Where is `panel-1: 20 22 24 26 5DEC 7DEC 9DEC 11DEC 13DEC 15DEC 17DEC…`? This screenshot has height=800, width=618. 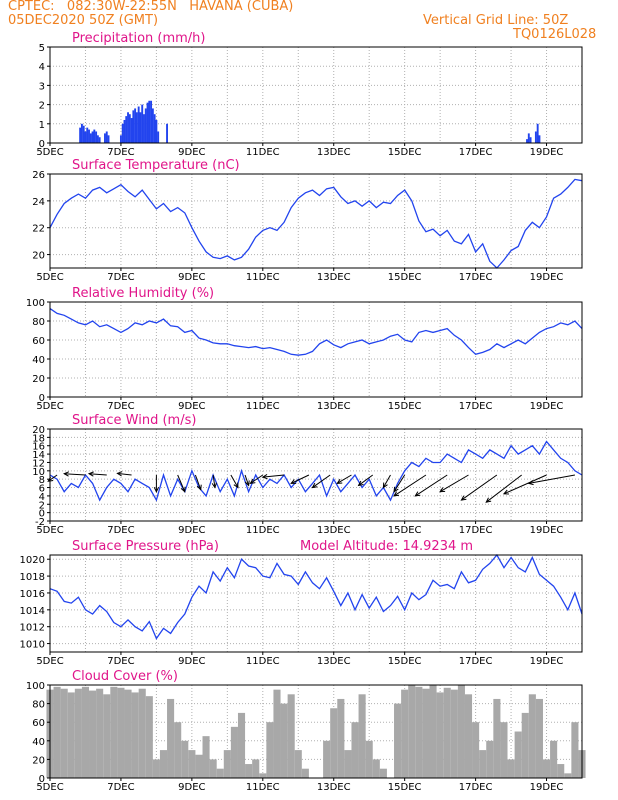 panel-1: 20 22 24 26 5DEC 7DEC 9DEC 11DEC 13DEC 15DEC 17DEC… is located at coordinates (307, 220).